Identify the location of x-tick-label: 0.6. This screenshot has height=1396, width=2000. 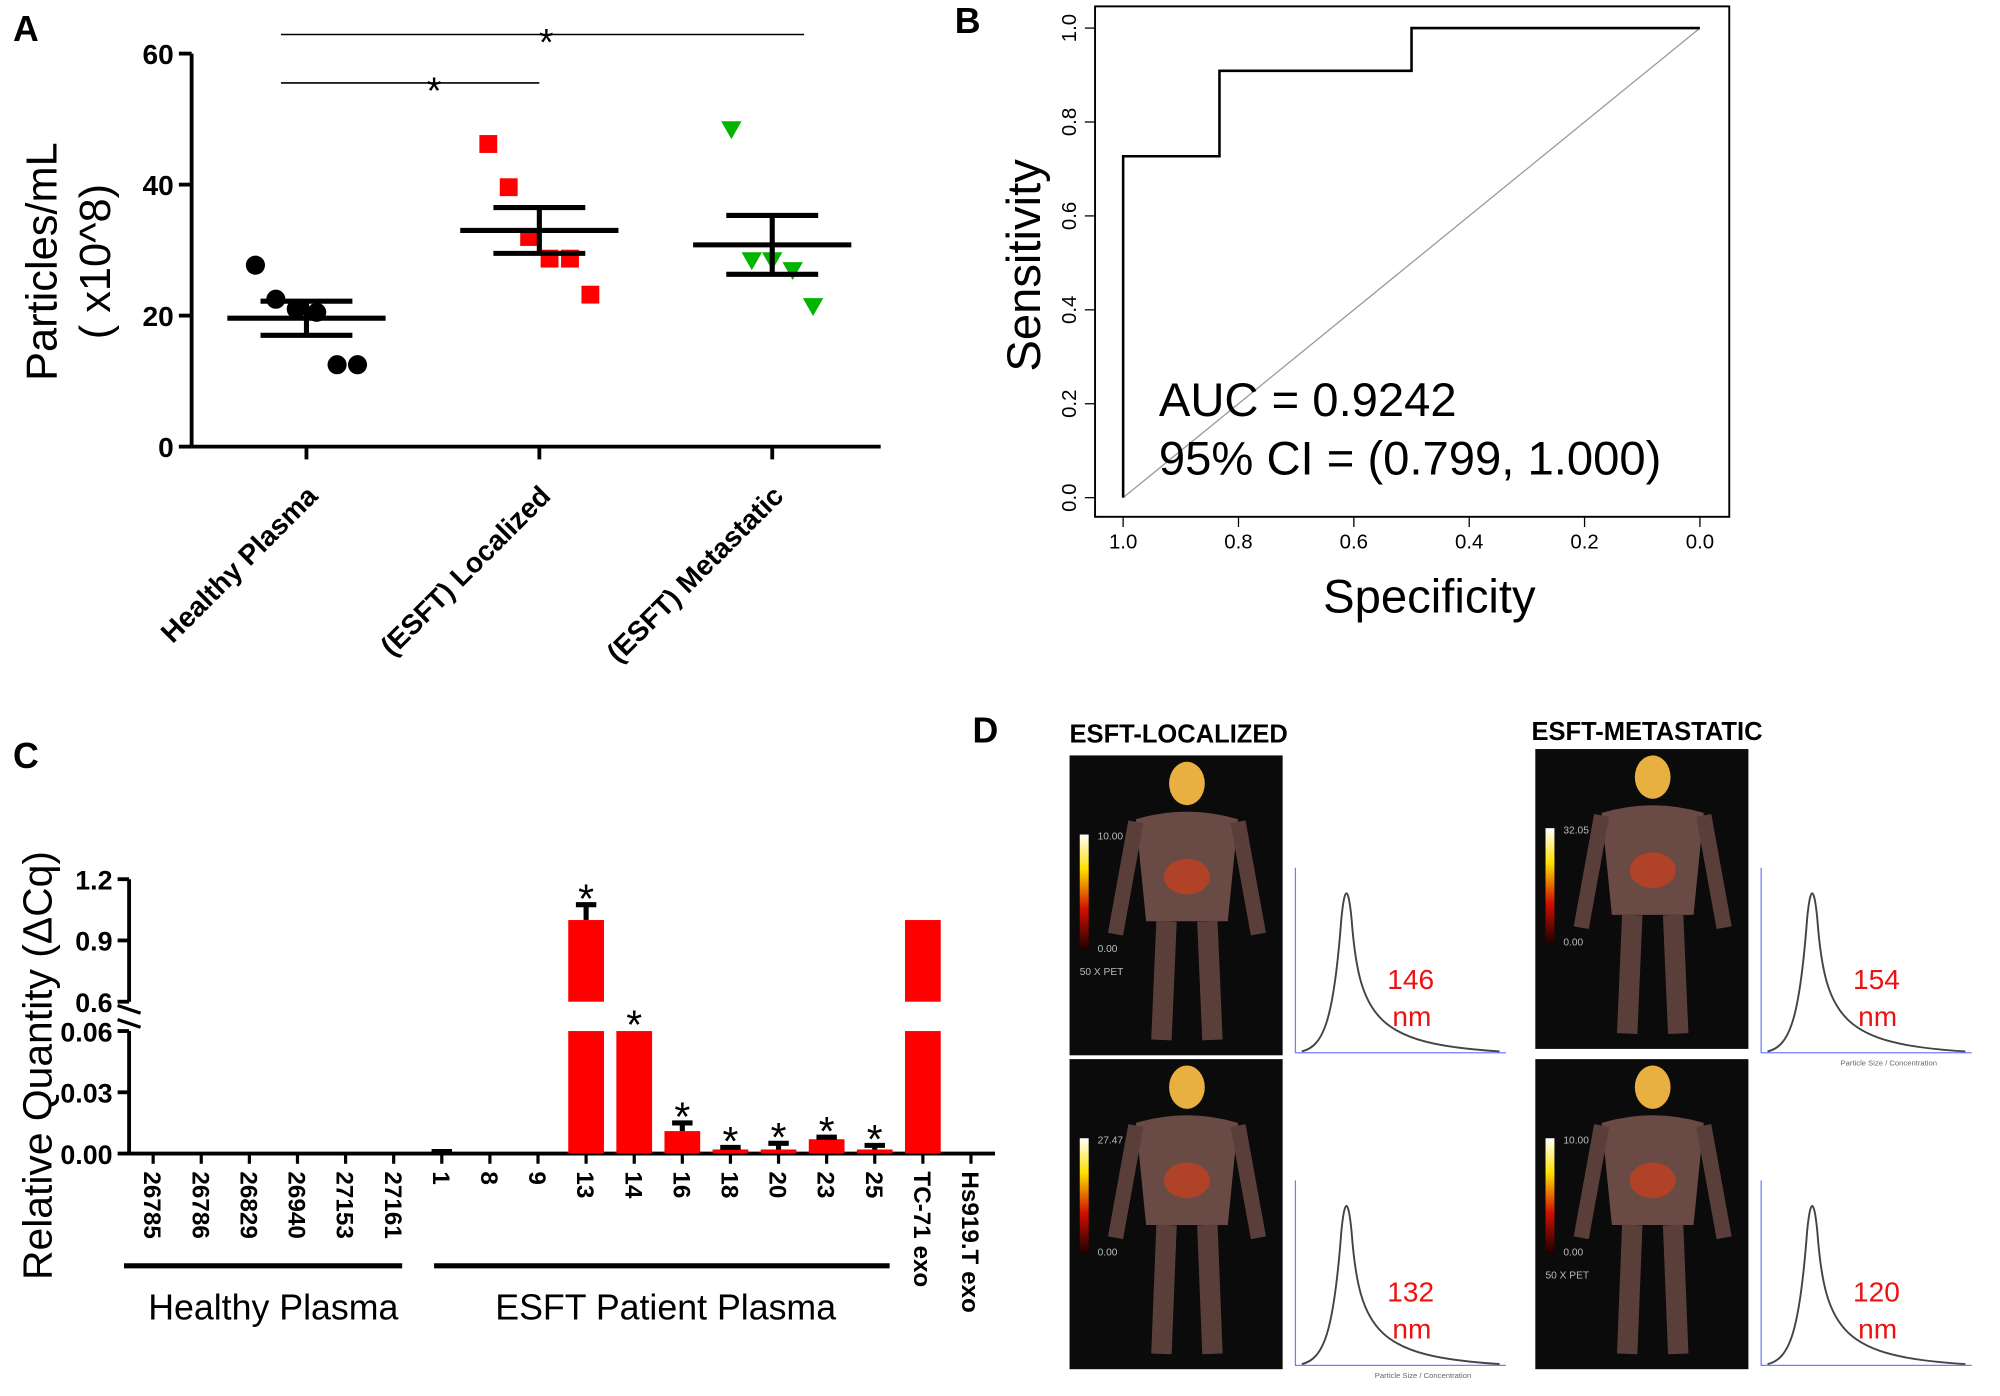
(1354, 543).